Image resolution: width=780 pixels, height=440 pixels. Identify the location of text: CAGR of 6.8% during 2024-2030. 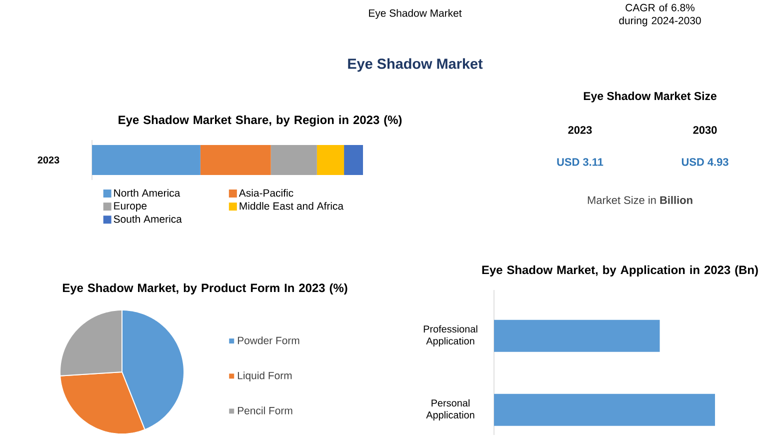
(660, 15).